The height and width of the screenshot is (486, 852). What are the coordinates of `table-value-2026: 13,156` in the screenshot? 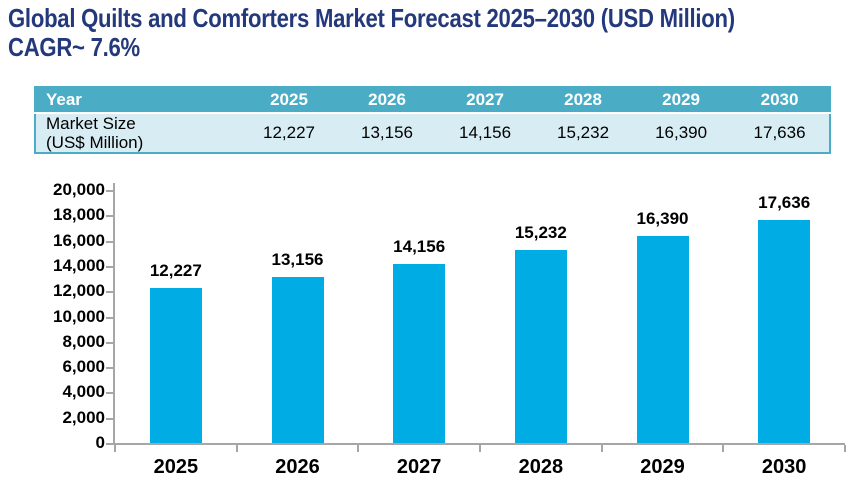 It's located at (387, 133).